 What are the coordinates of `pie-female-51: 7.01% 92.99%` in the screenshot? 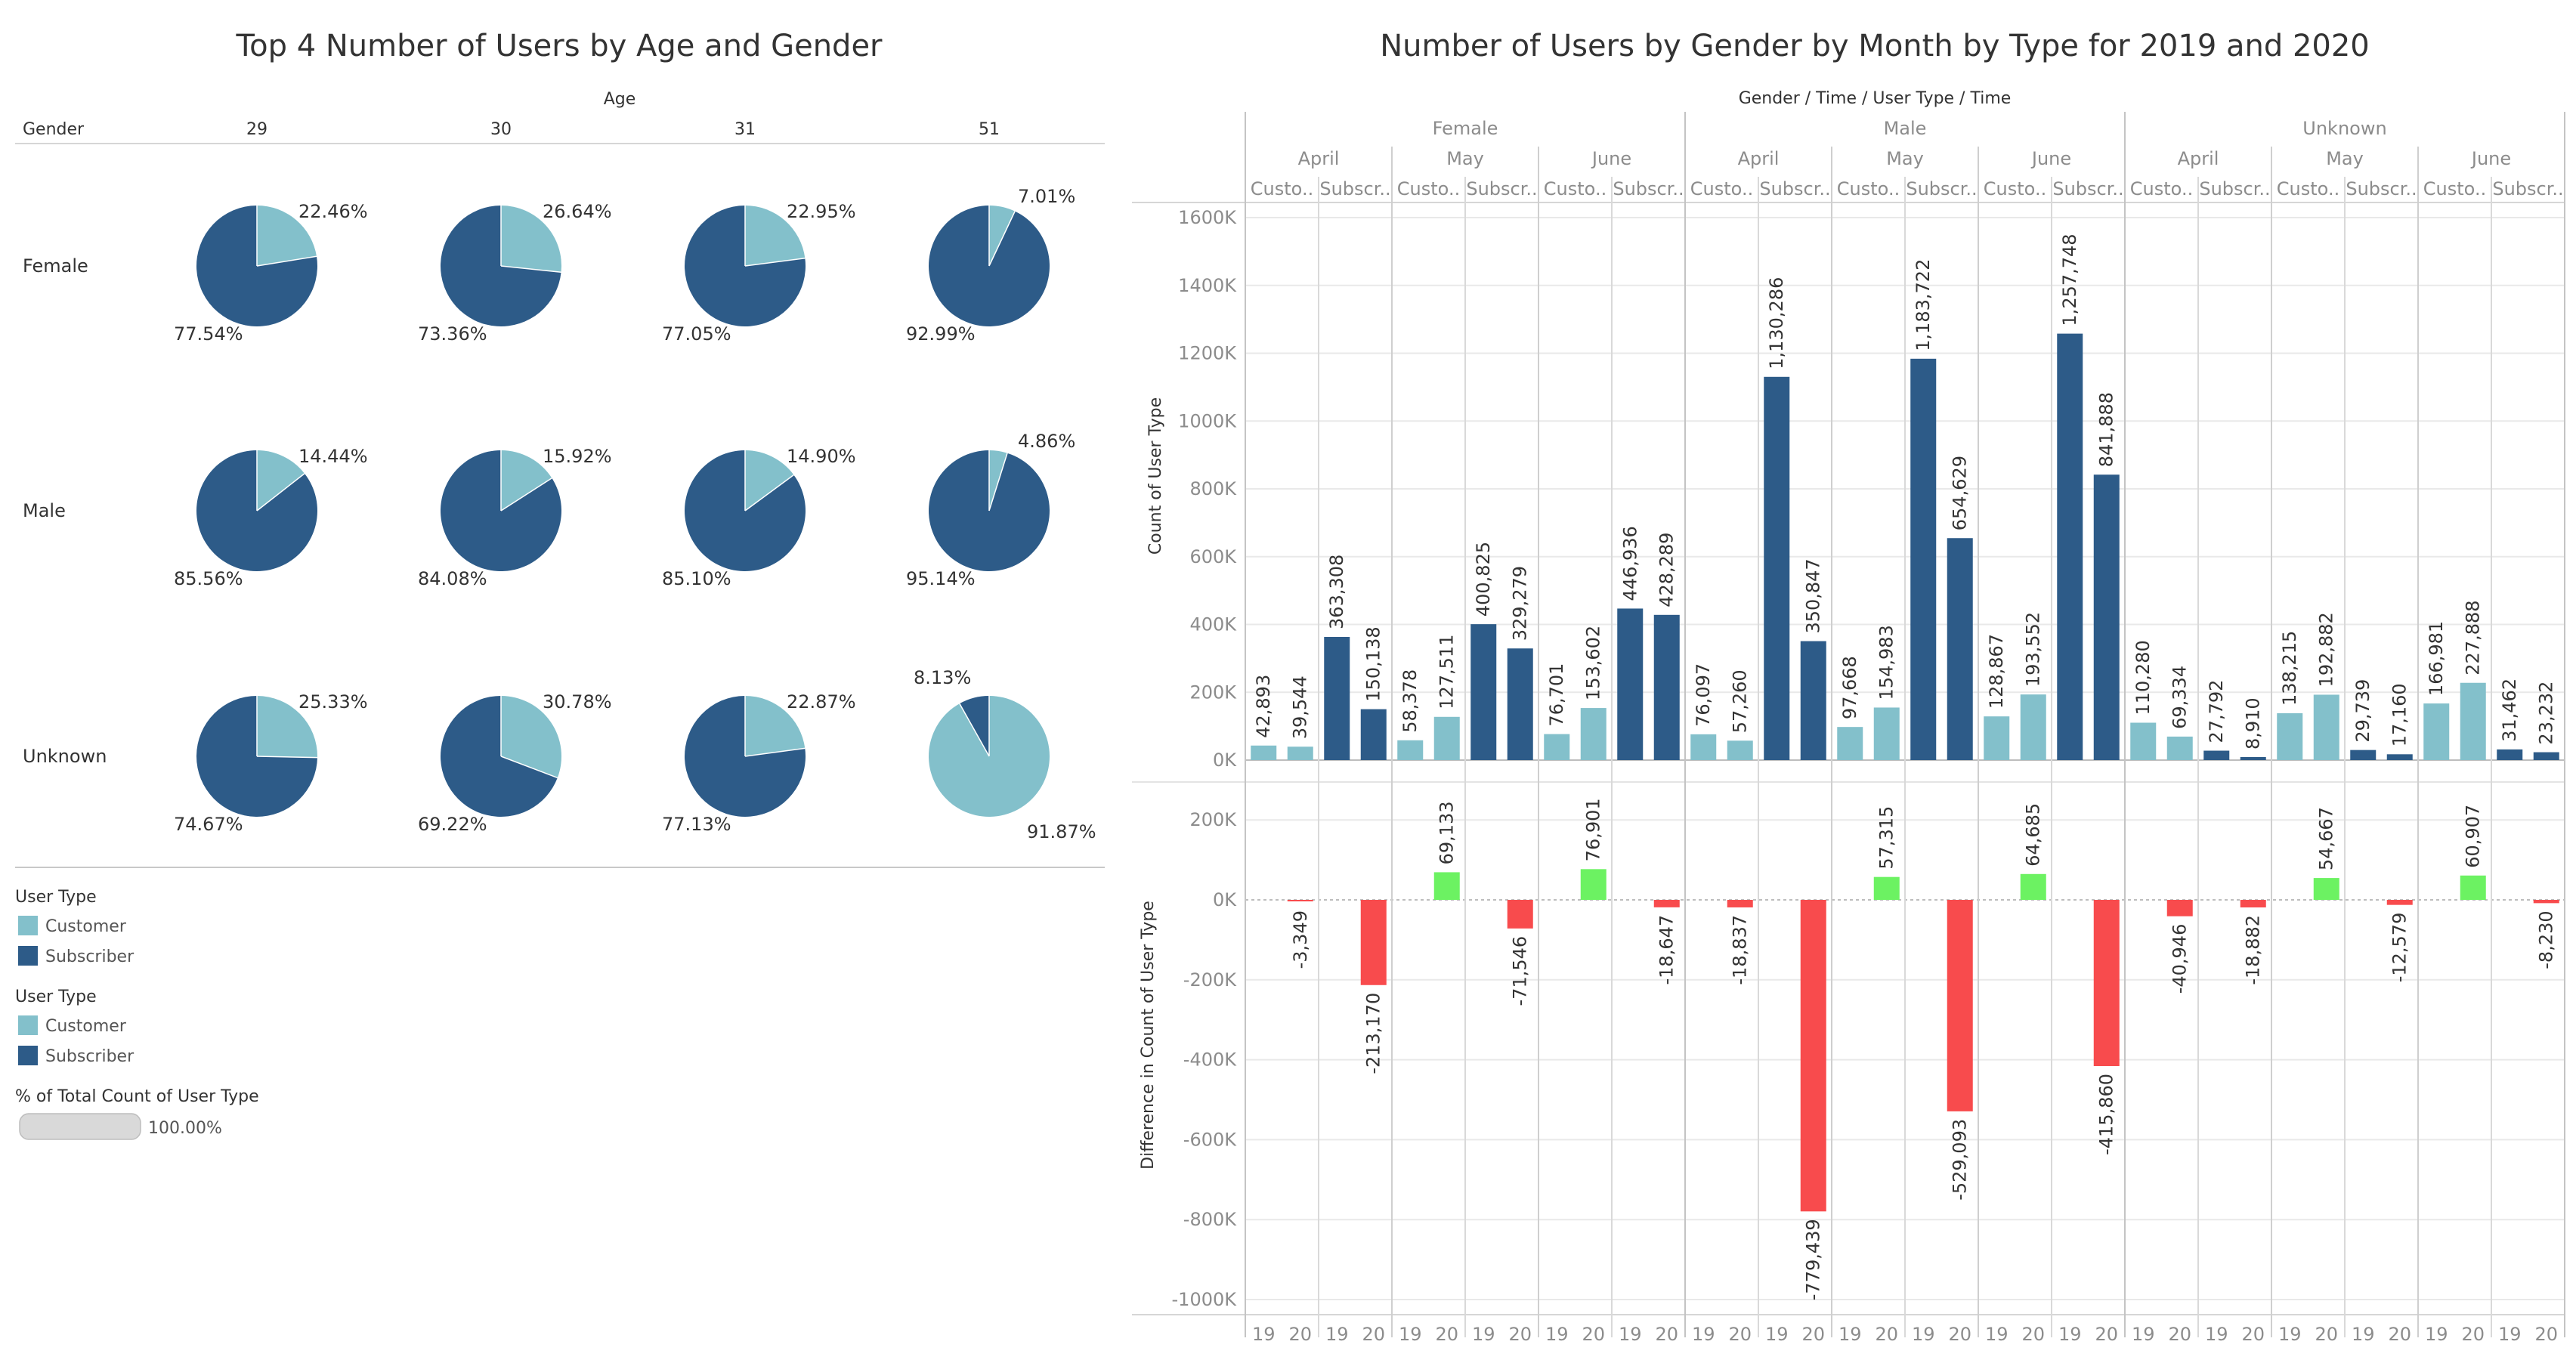 It's located at (991, 265).